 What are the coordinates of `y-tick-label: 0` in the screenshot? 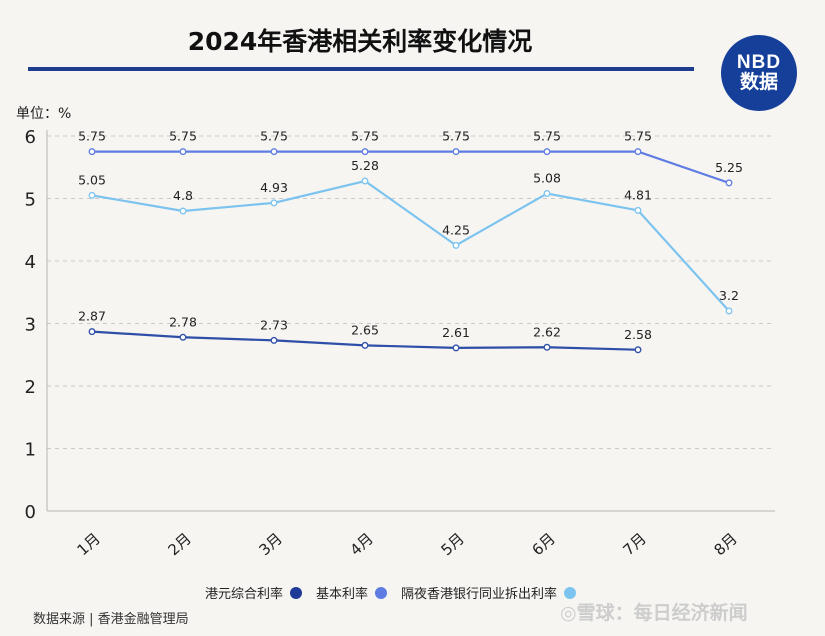 It's located at (30, 512).